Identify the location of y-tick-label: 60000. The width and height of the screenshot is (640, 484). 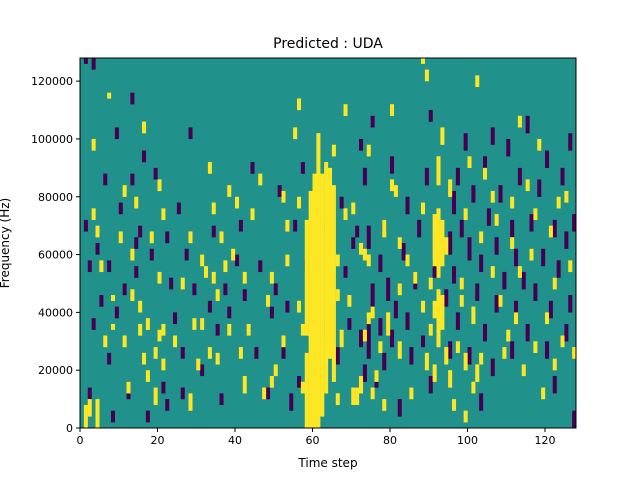
(55, 255).